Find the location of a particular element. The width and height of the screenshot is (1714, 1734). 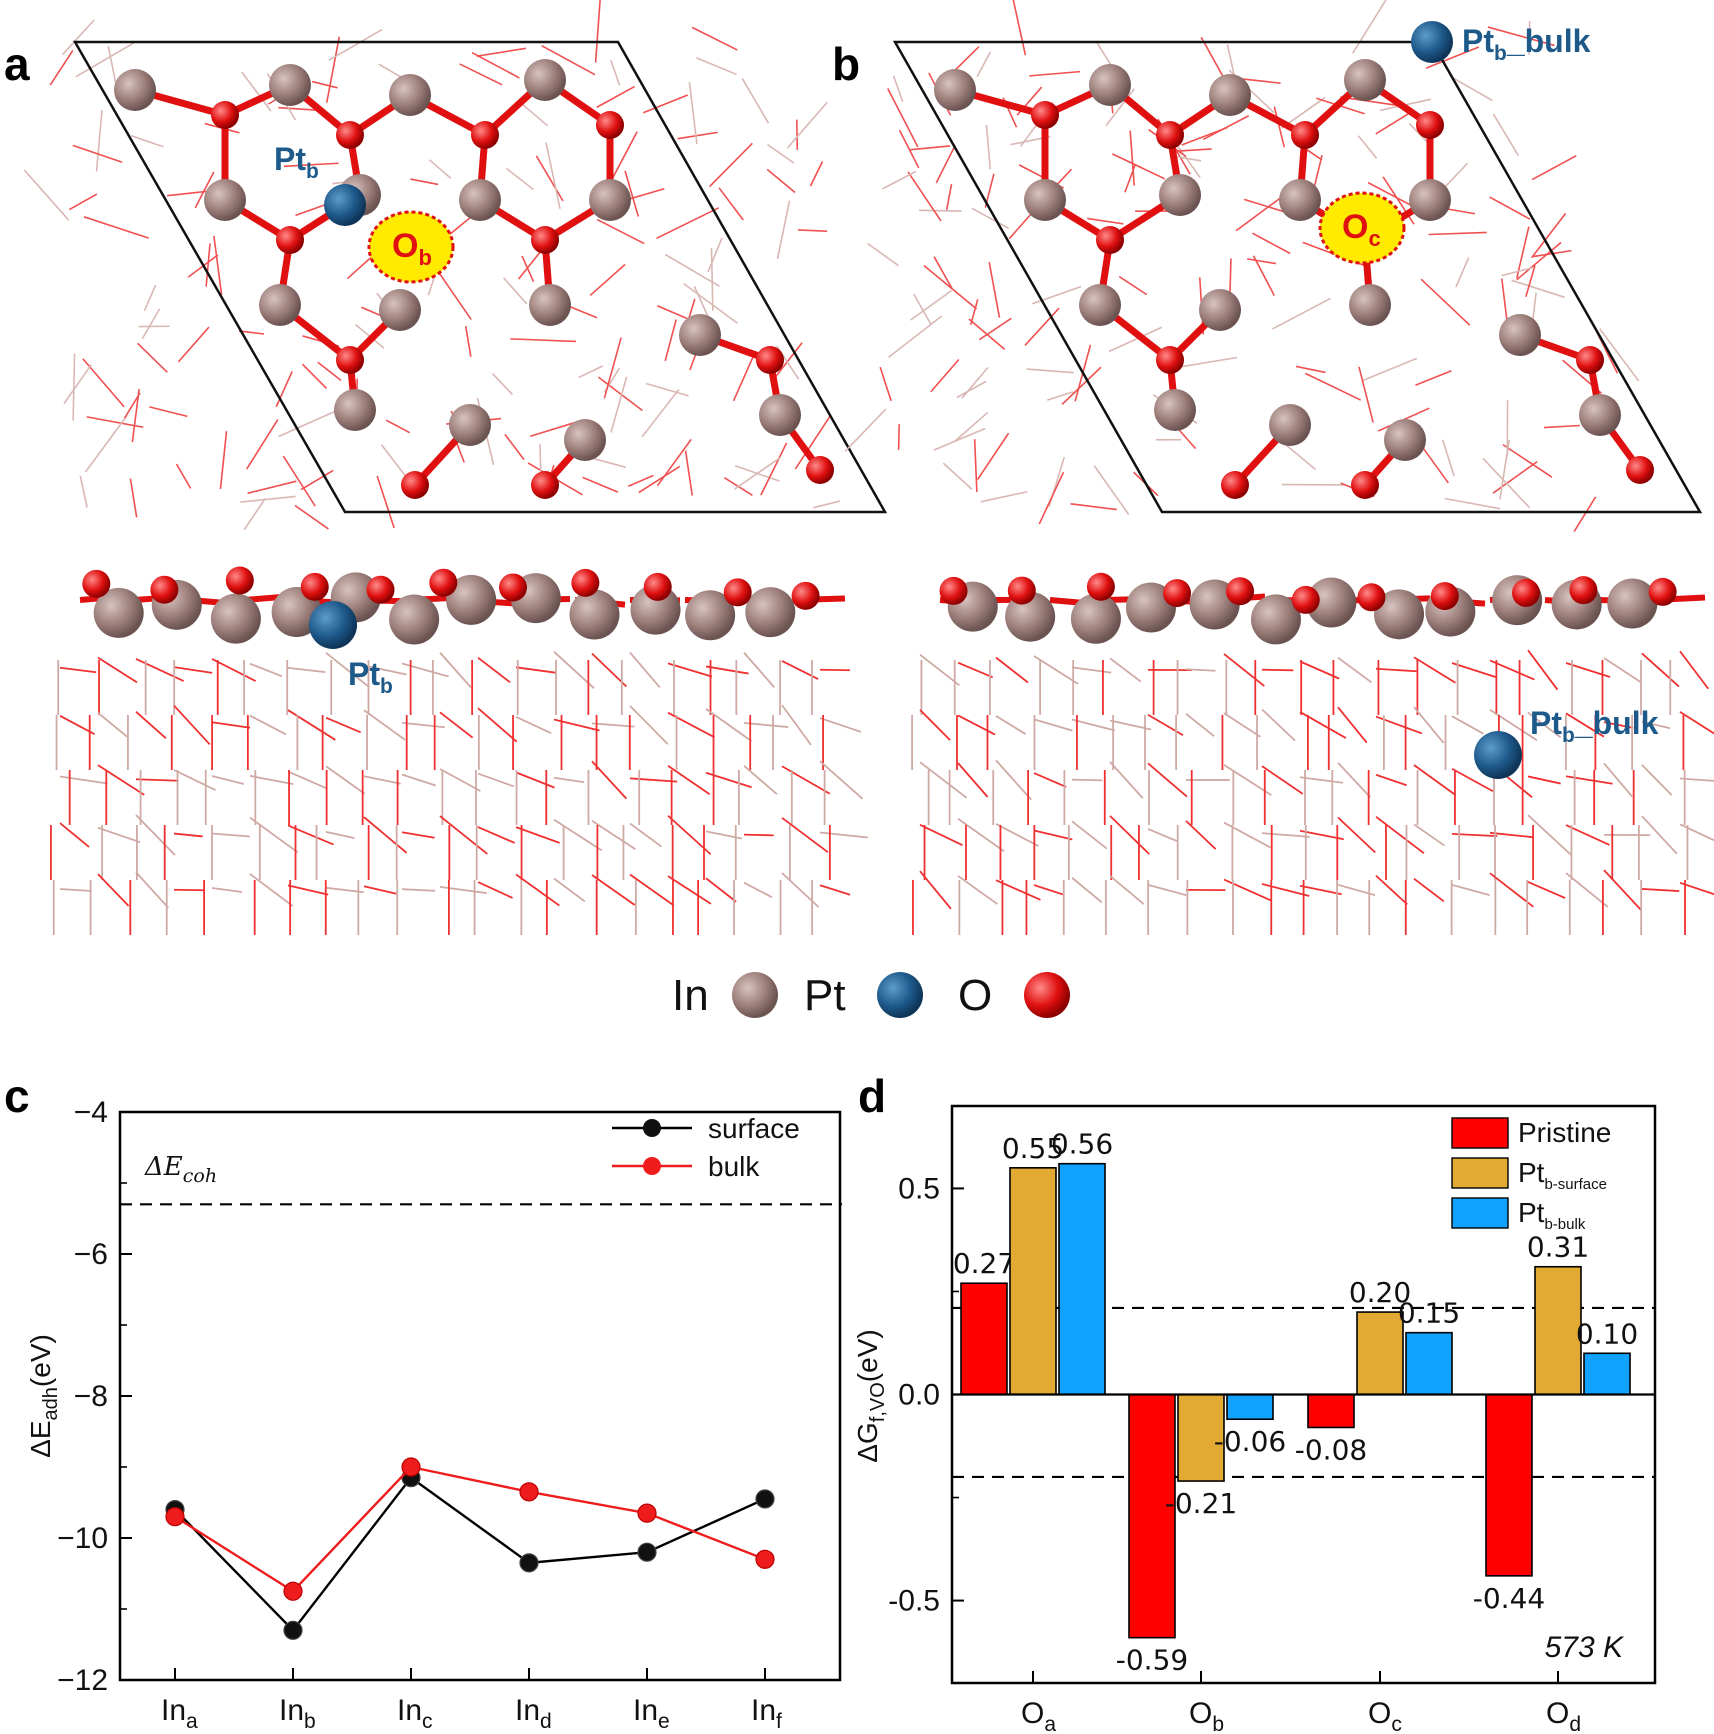

svg-text: Oc is located at coordinates (1361, 229).